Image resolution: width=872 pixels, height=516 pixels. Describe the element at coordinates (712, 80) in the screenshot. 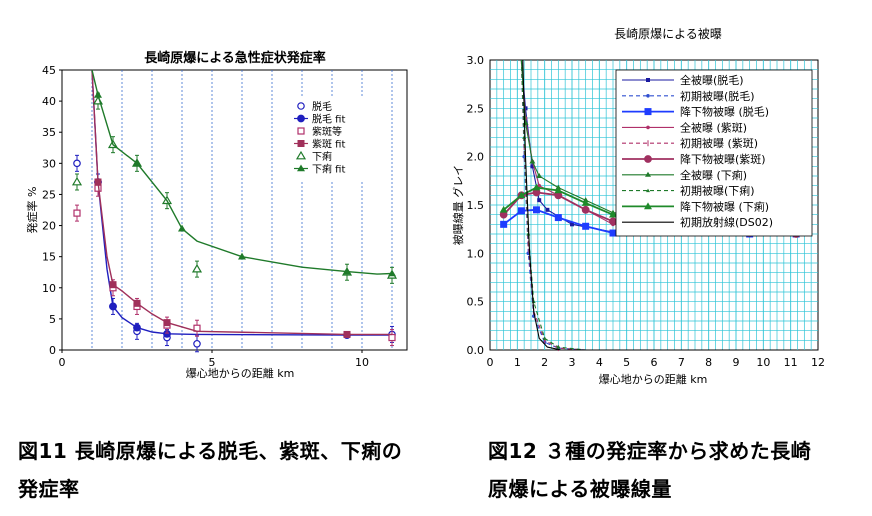

I see `legend-label: 全被曝(脱毛)` at that location.